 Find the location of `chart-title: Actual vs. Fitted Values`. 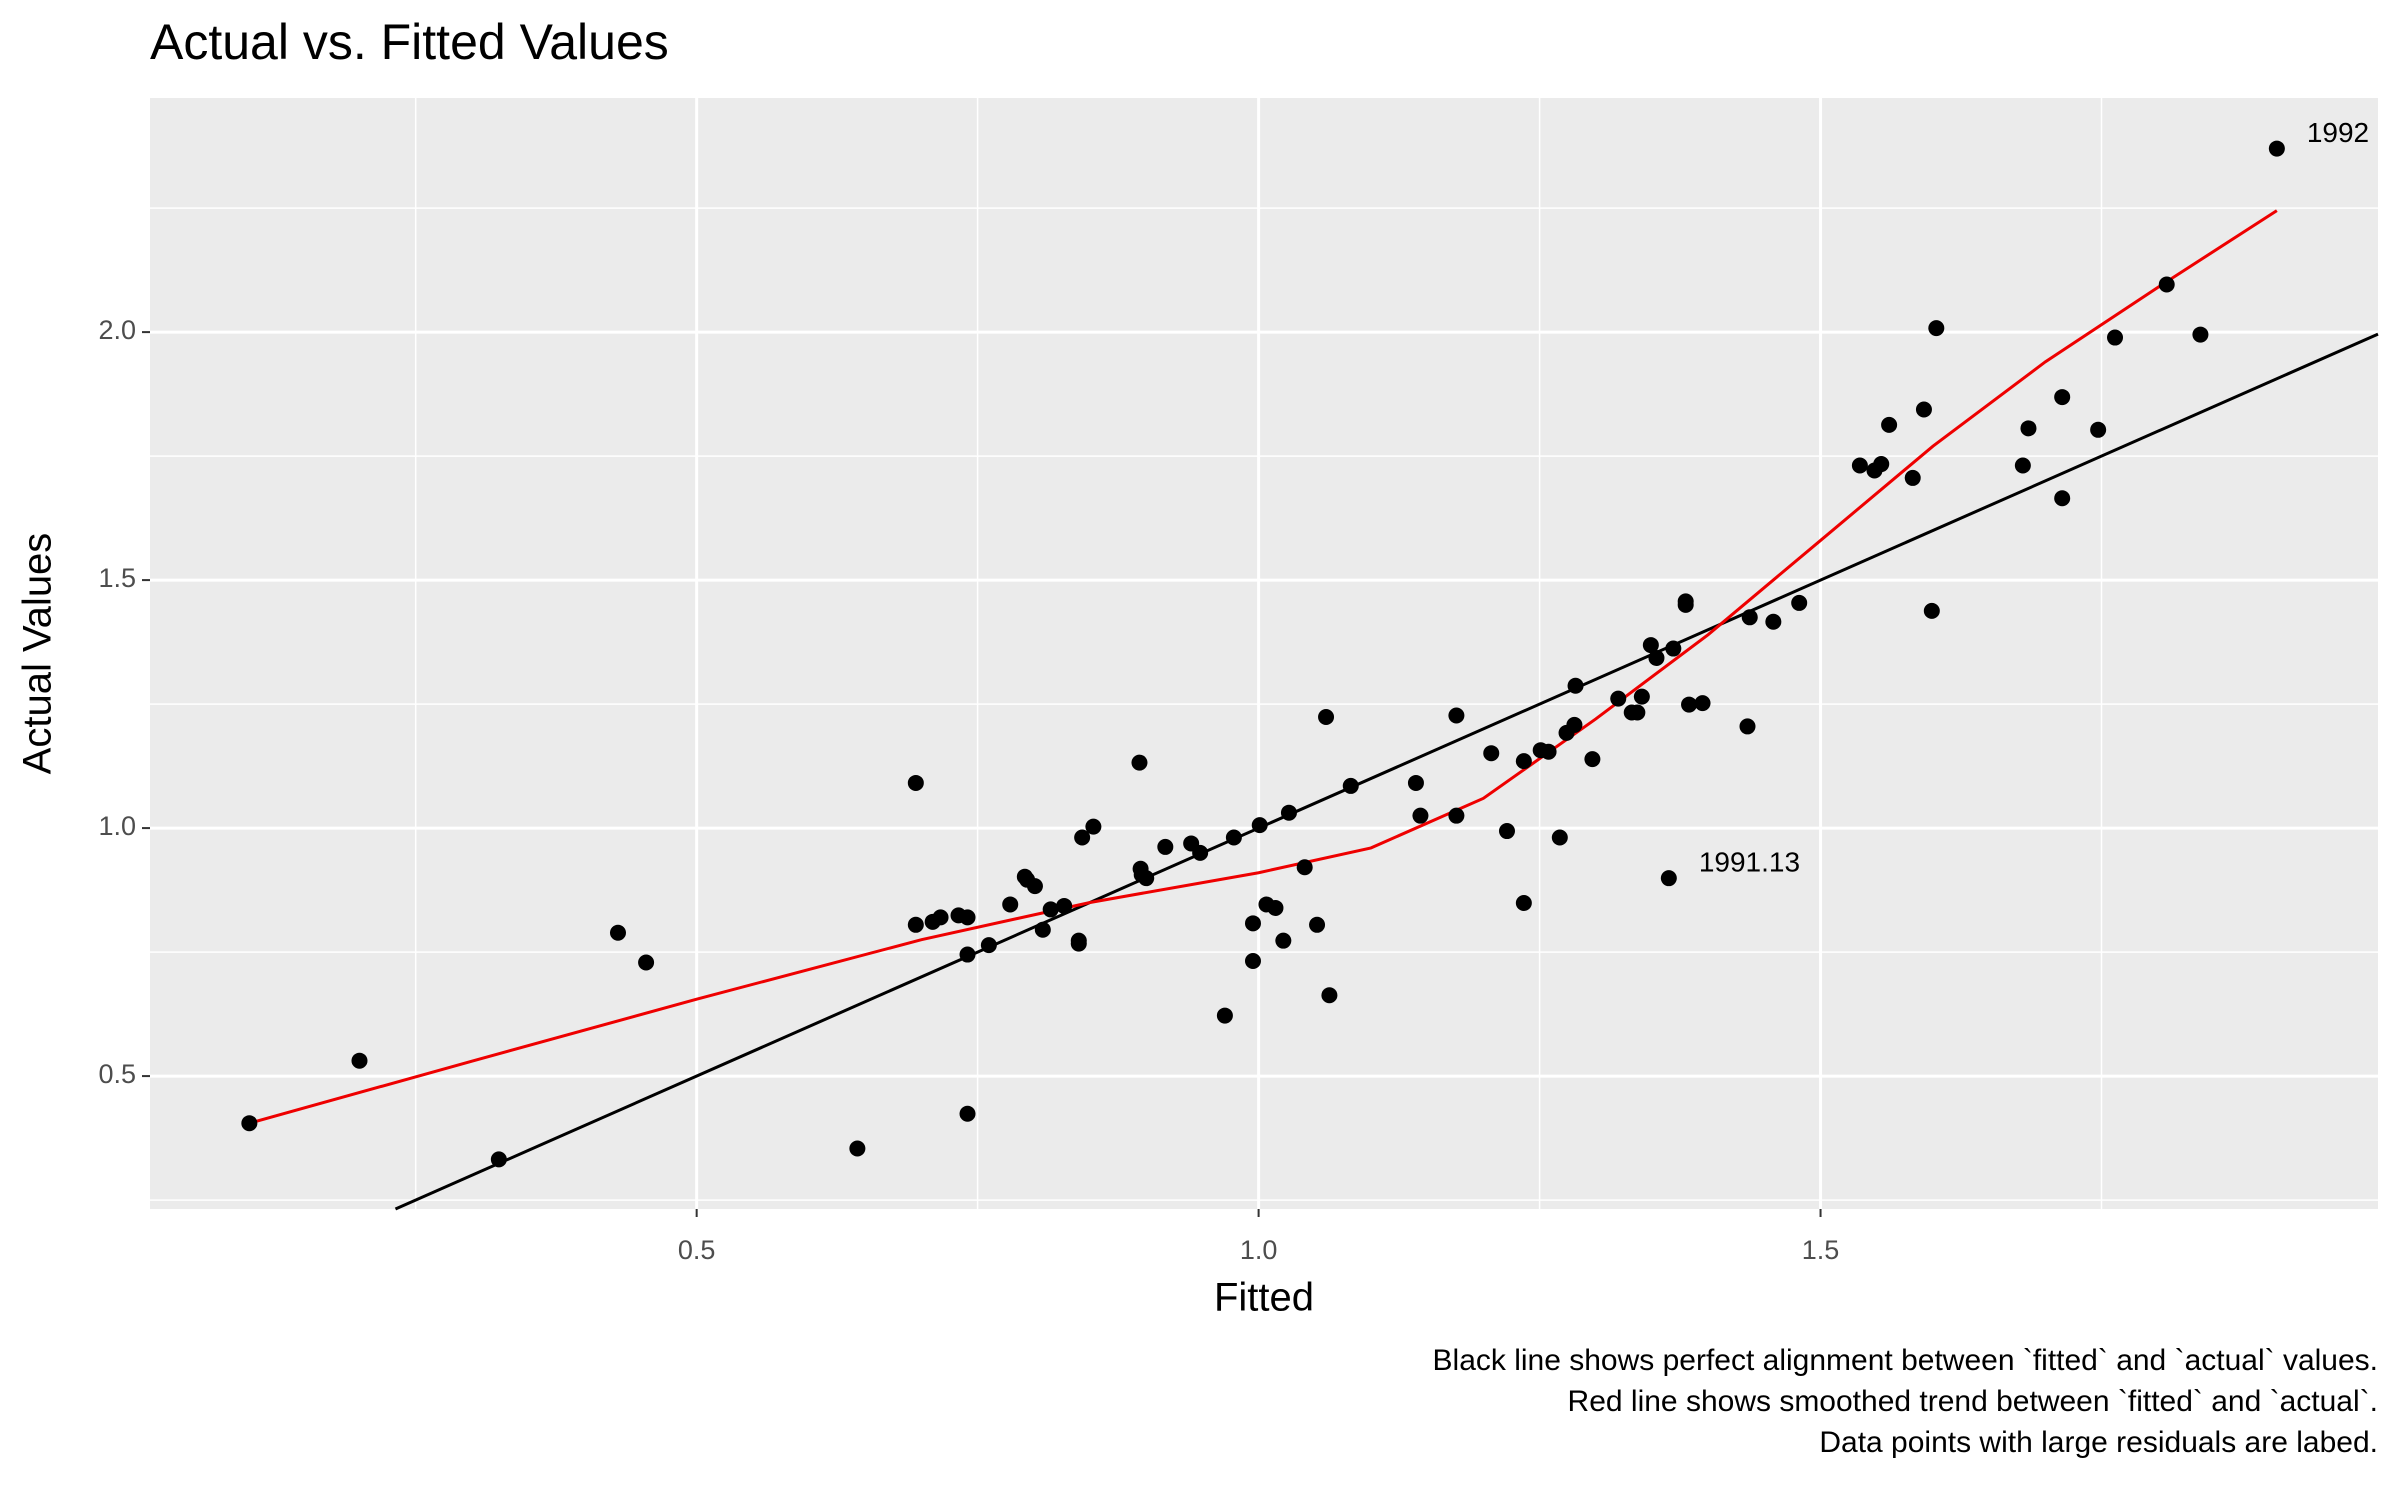

chart-title: Actual vs. Fitted Values is located at coordinates (409, 42).